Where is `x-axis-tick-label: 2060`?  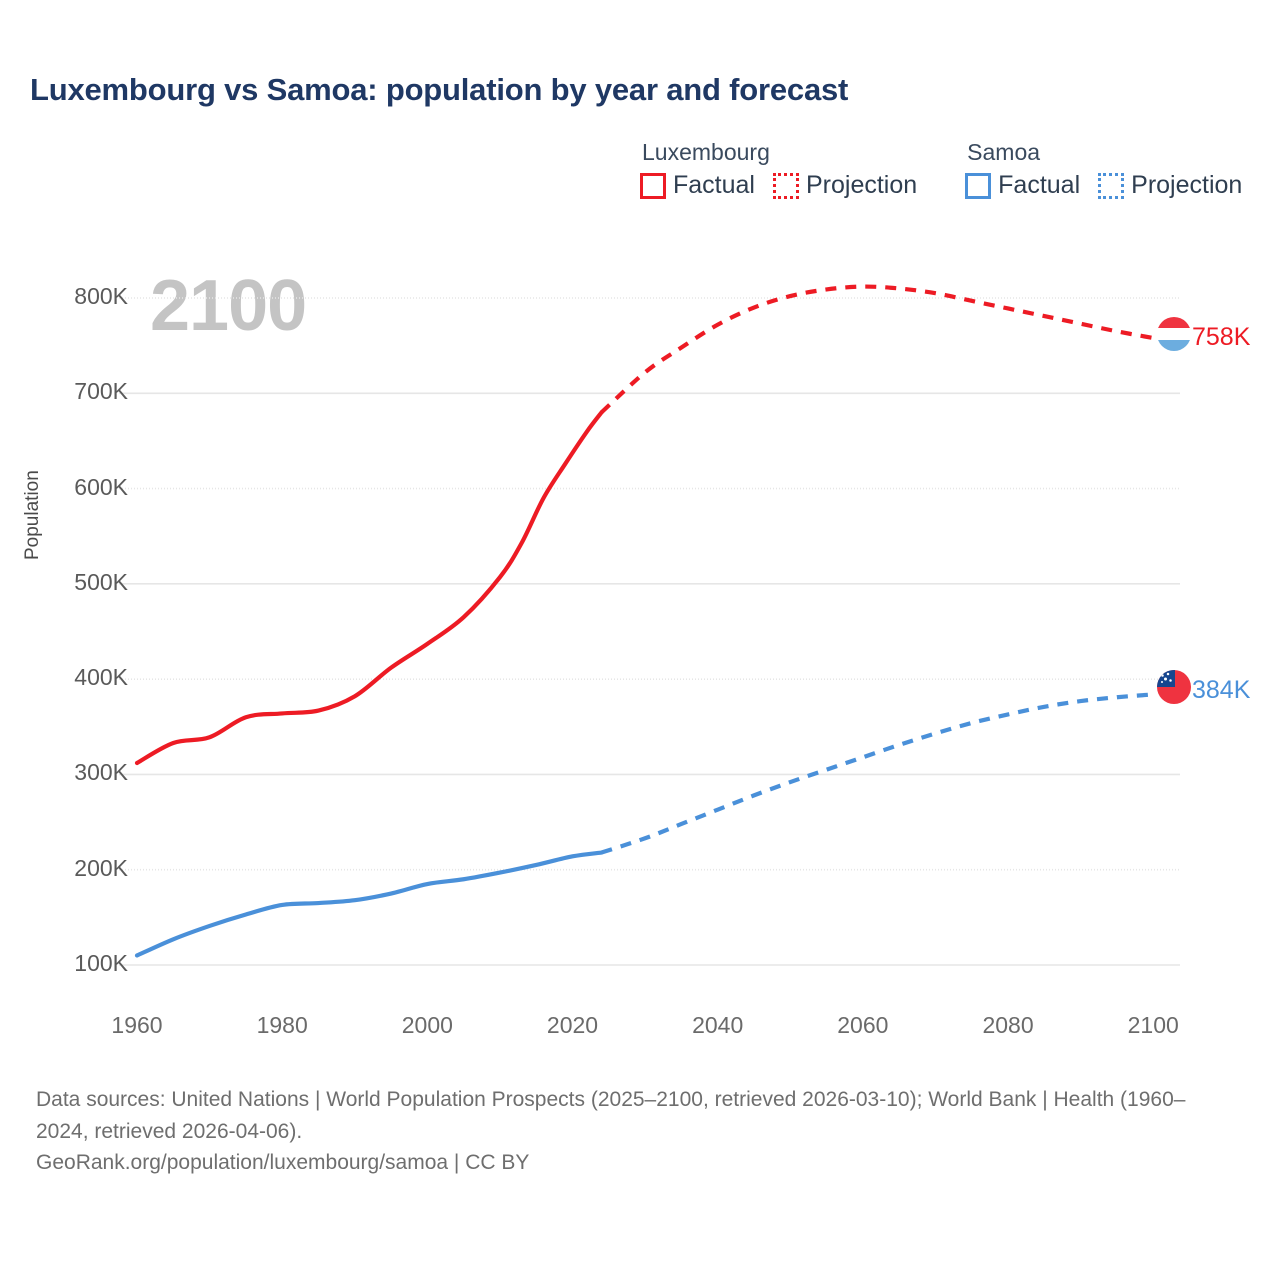
x-axis-tick-label: 2060 is located at coordinates (863, 1025).